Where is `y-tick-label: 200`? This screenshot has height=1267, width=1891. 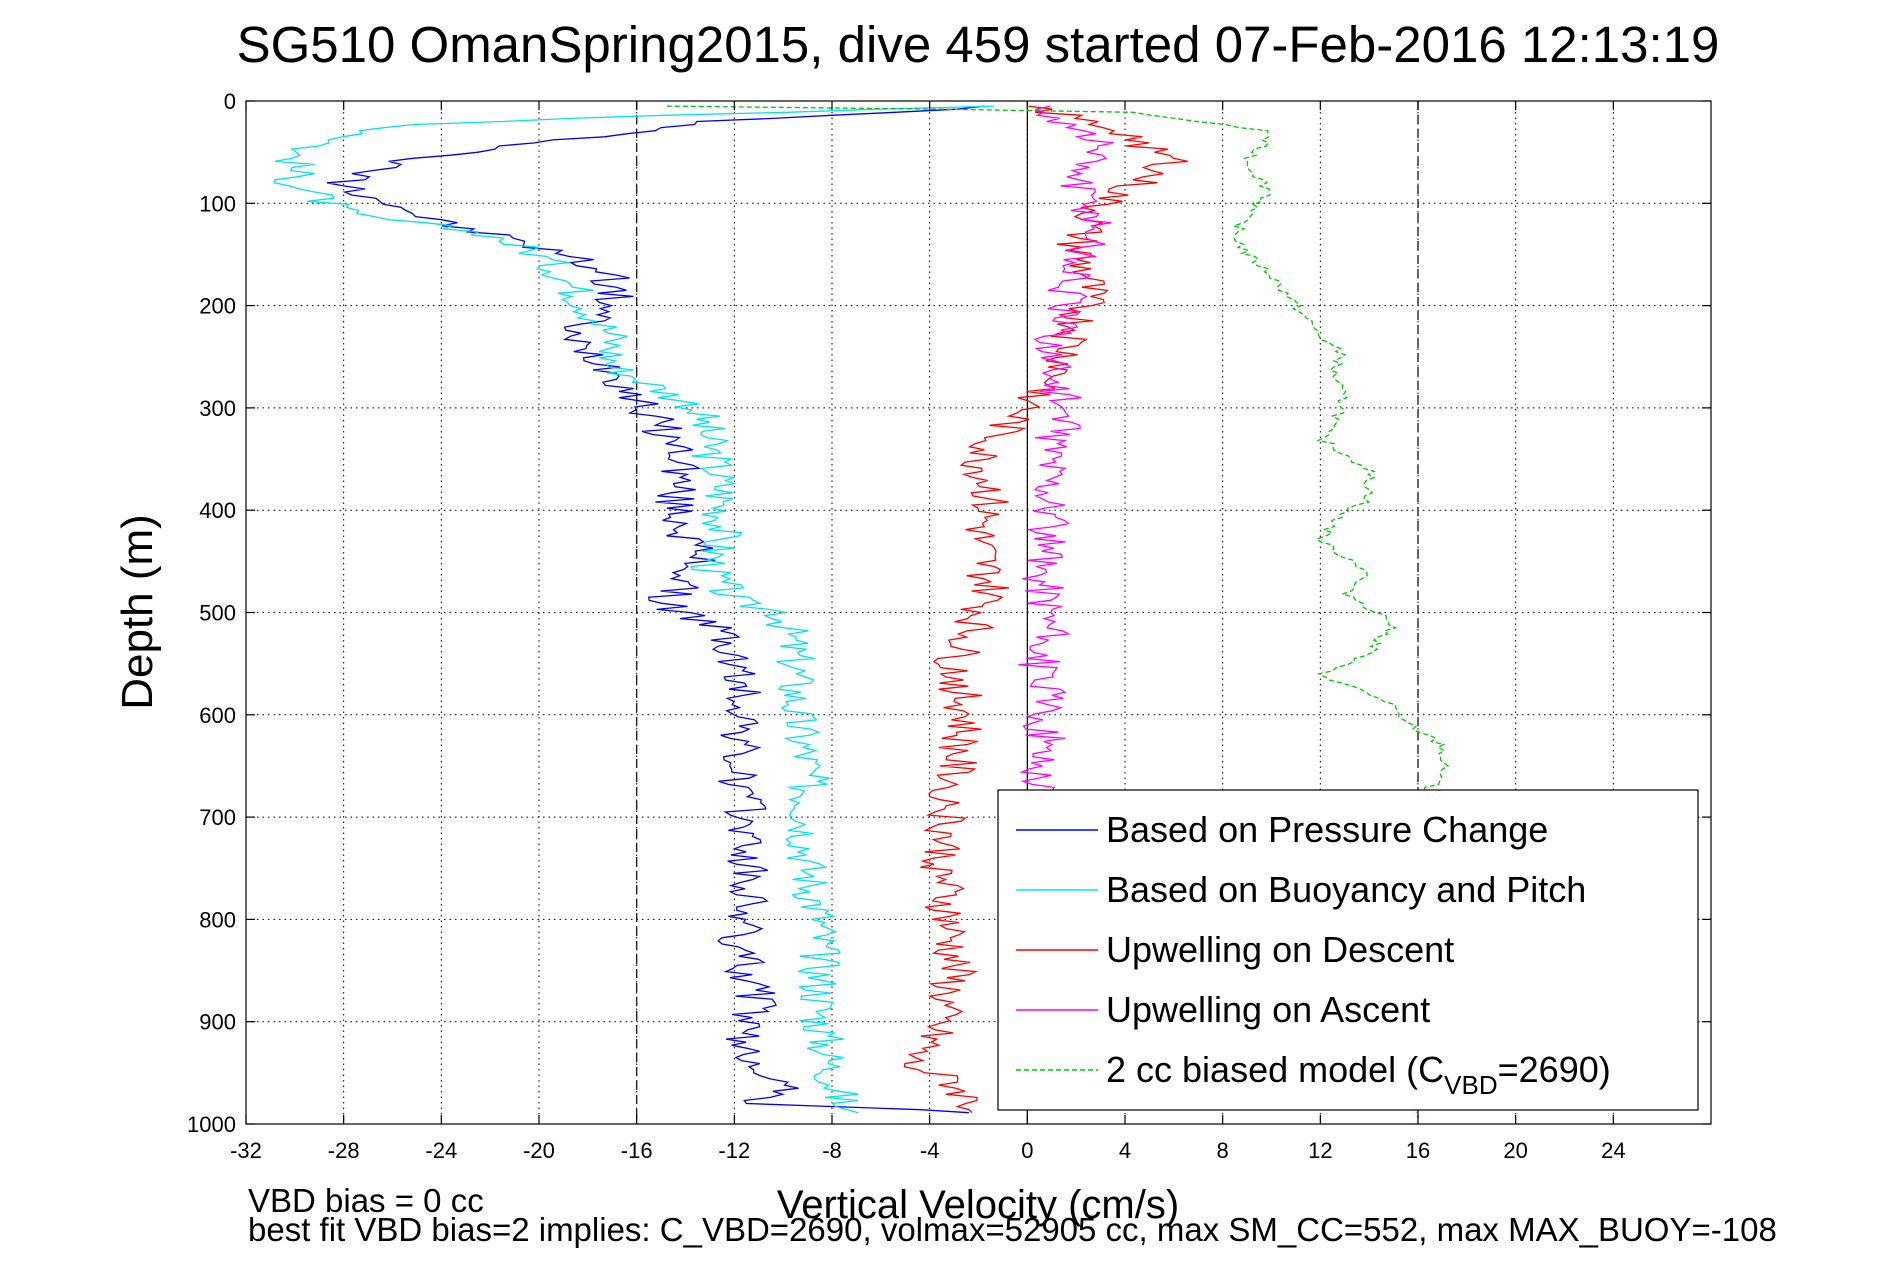 y-tick-label: 200 is located at coordinates (217, 306).